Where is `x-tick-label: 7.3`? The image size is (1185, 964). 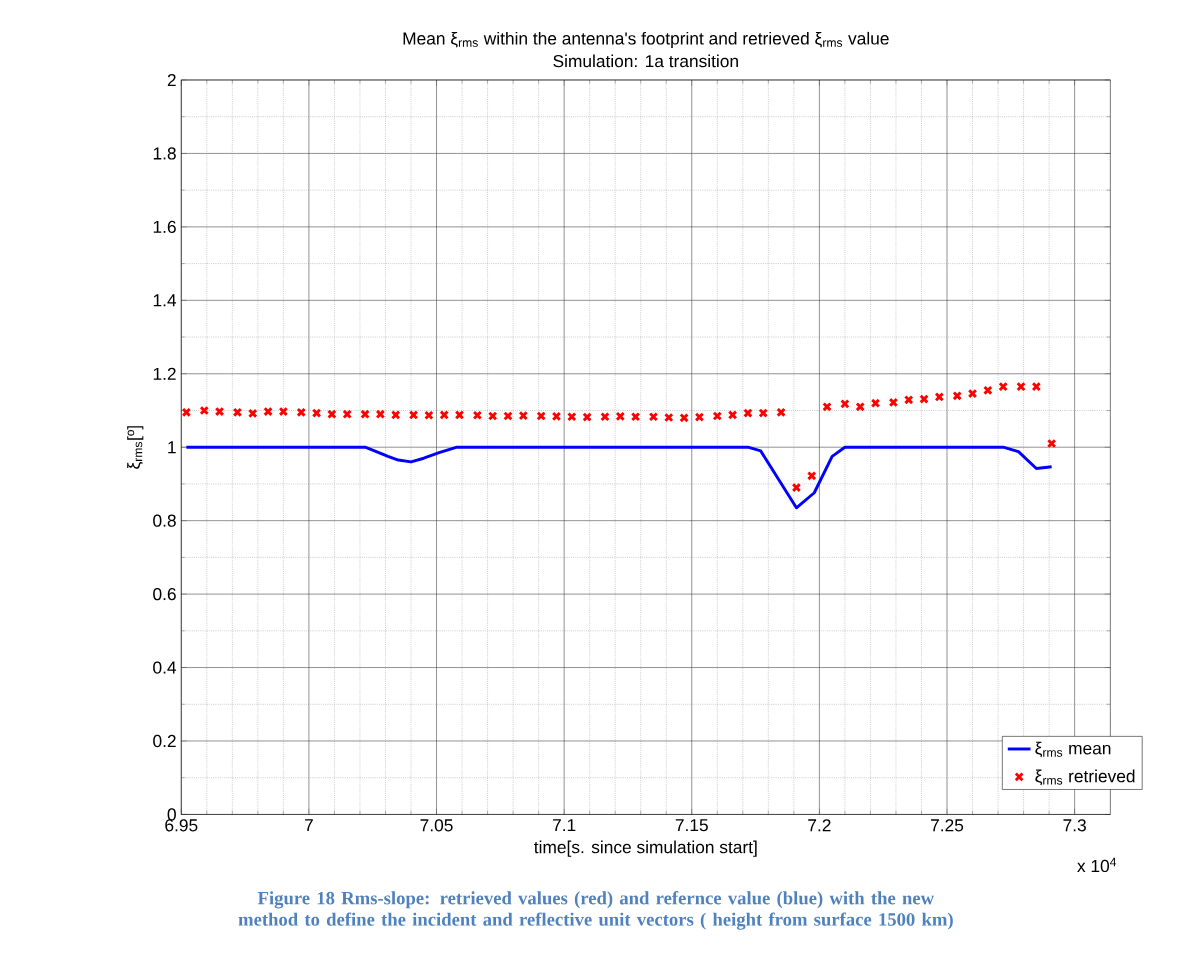 x-tick-label: 7.3 is located at coordinates (1074, 825).